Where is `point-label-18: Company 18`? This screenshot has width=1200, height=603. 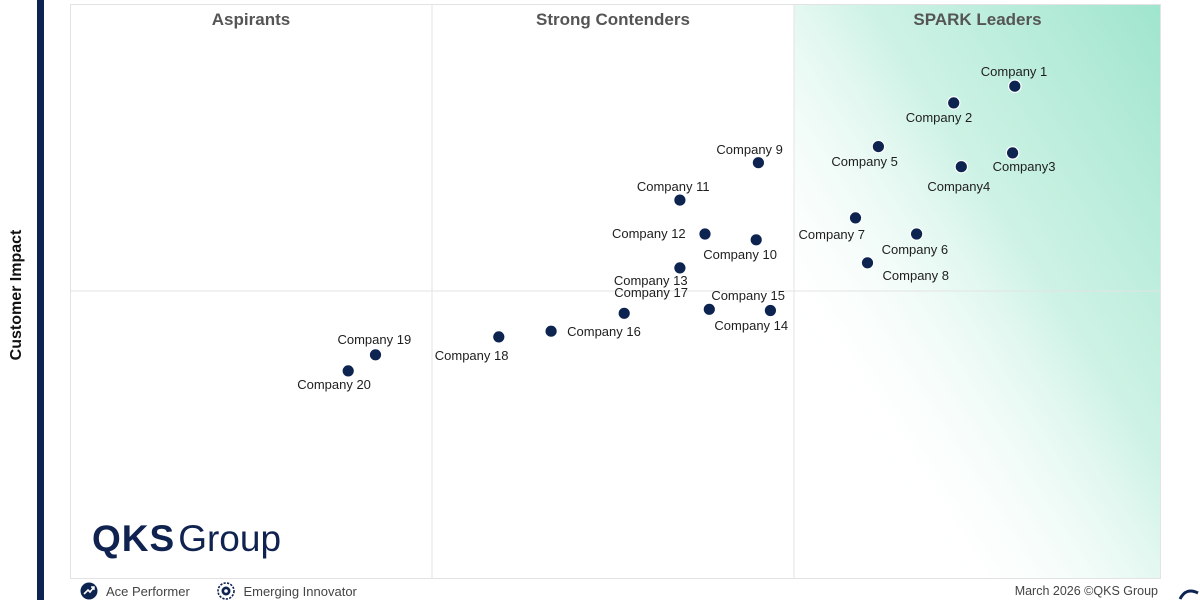 point-label-18: Company 18 is located at coordinates (471, 355).